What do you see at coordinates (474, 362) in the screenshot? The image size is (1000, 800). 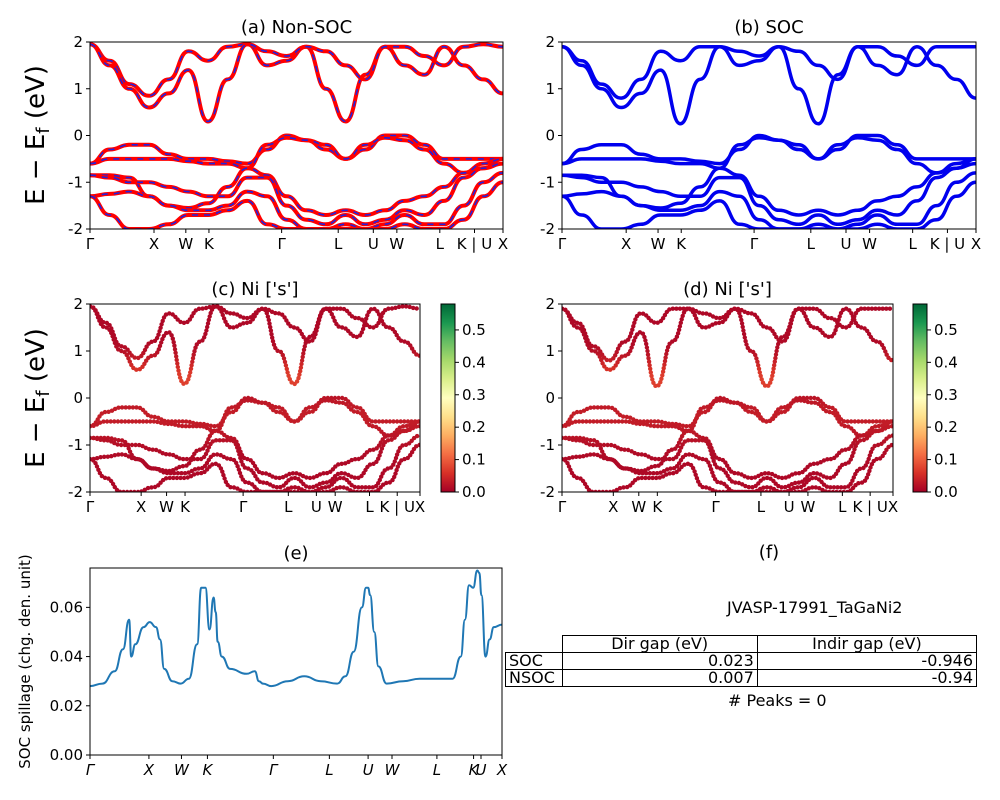 I see `colorbar-tick-label: 0.4` at bounding box center [474, 362].